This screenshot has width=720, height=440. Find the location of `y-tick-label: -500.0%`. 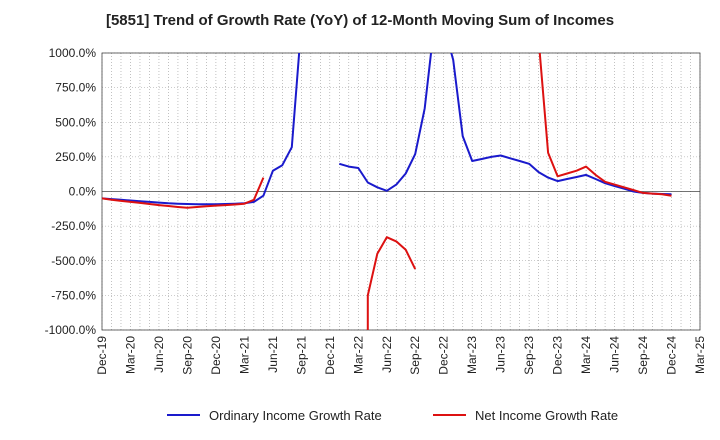

y-tick-label: -500.0% is located at coordinates (73, 261).